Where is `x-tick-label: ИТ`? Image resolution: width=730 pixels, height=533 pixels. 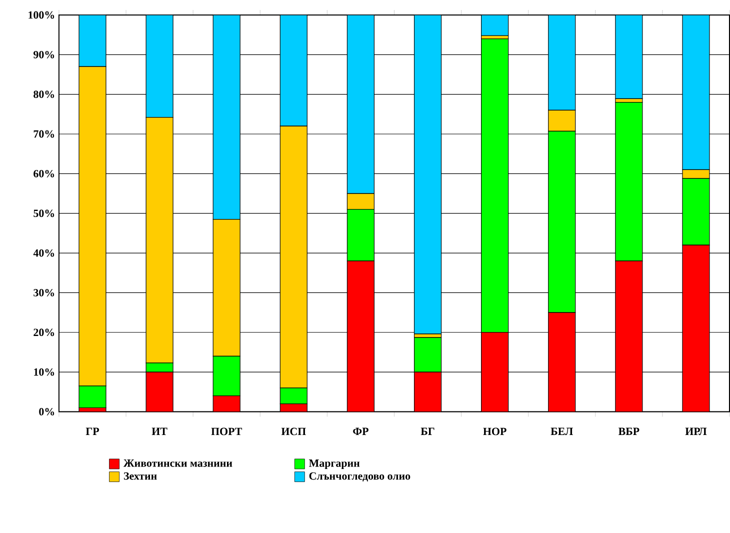
x-tick-label: ИТ is located at coordinates (160, 432).